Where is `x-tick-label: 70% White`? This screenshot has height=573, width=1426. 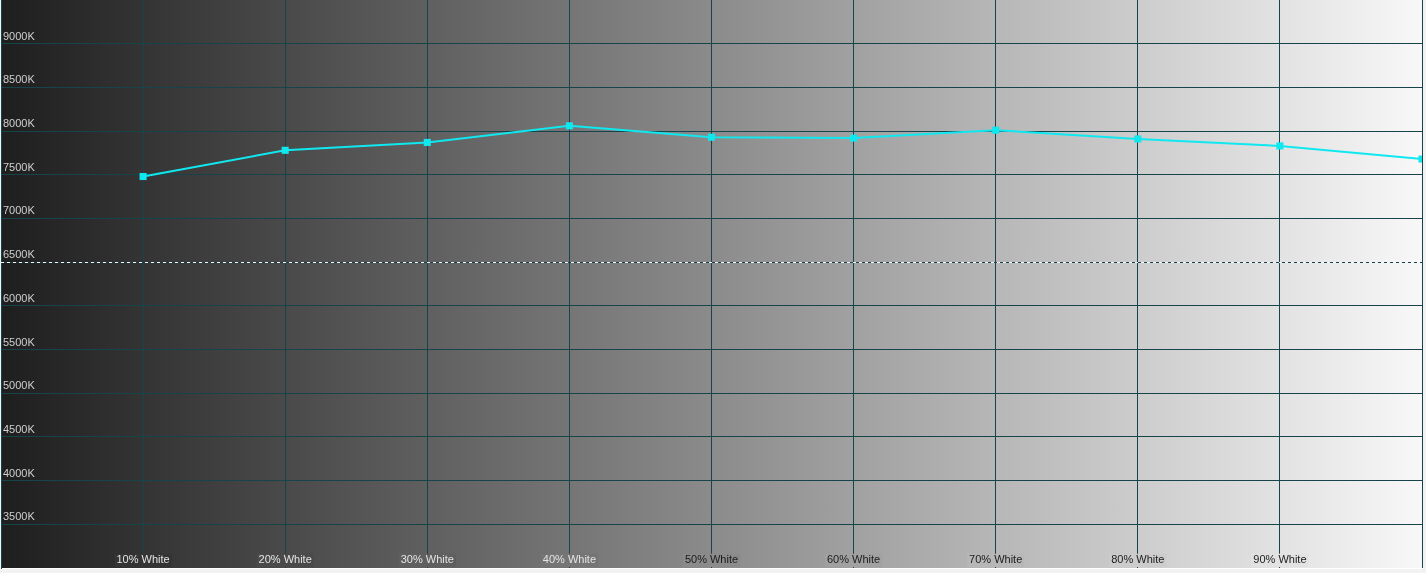
x-tick-label: 70% White is located at coordinates (996, 559).